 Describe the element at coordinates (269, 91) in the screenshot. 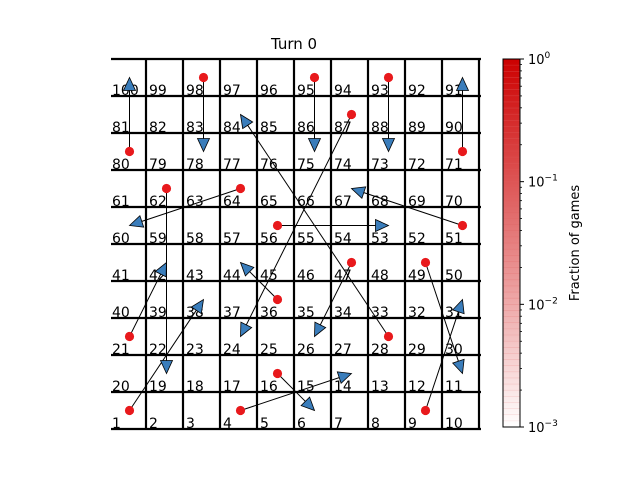

I see `square-number: 96` at that location.